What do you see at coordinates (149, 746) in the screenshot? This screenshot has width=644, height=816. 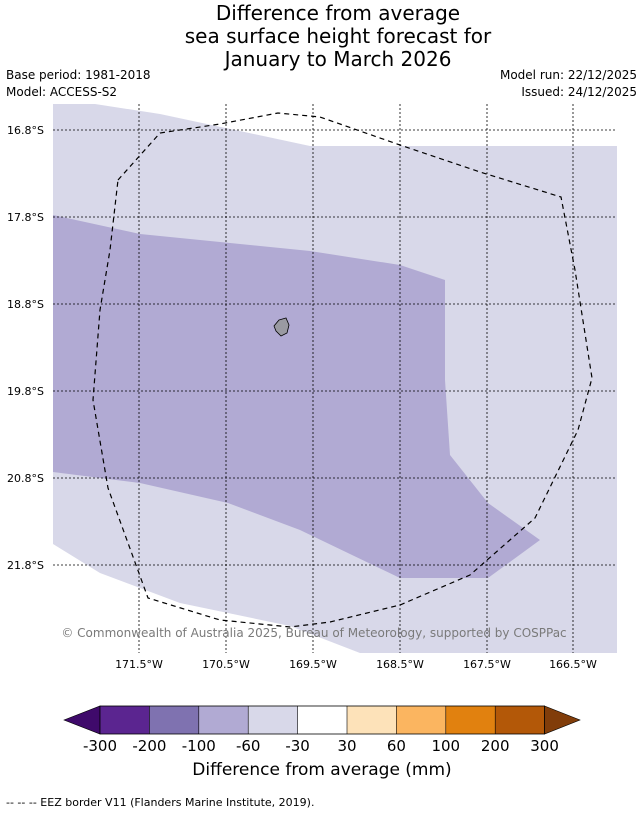 I see `colorbar-tick: -200` at bounding box center [149, 746].